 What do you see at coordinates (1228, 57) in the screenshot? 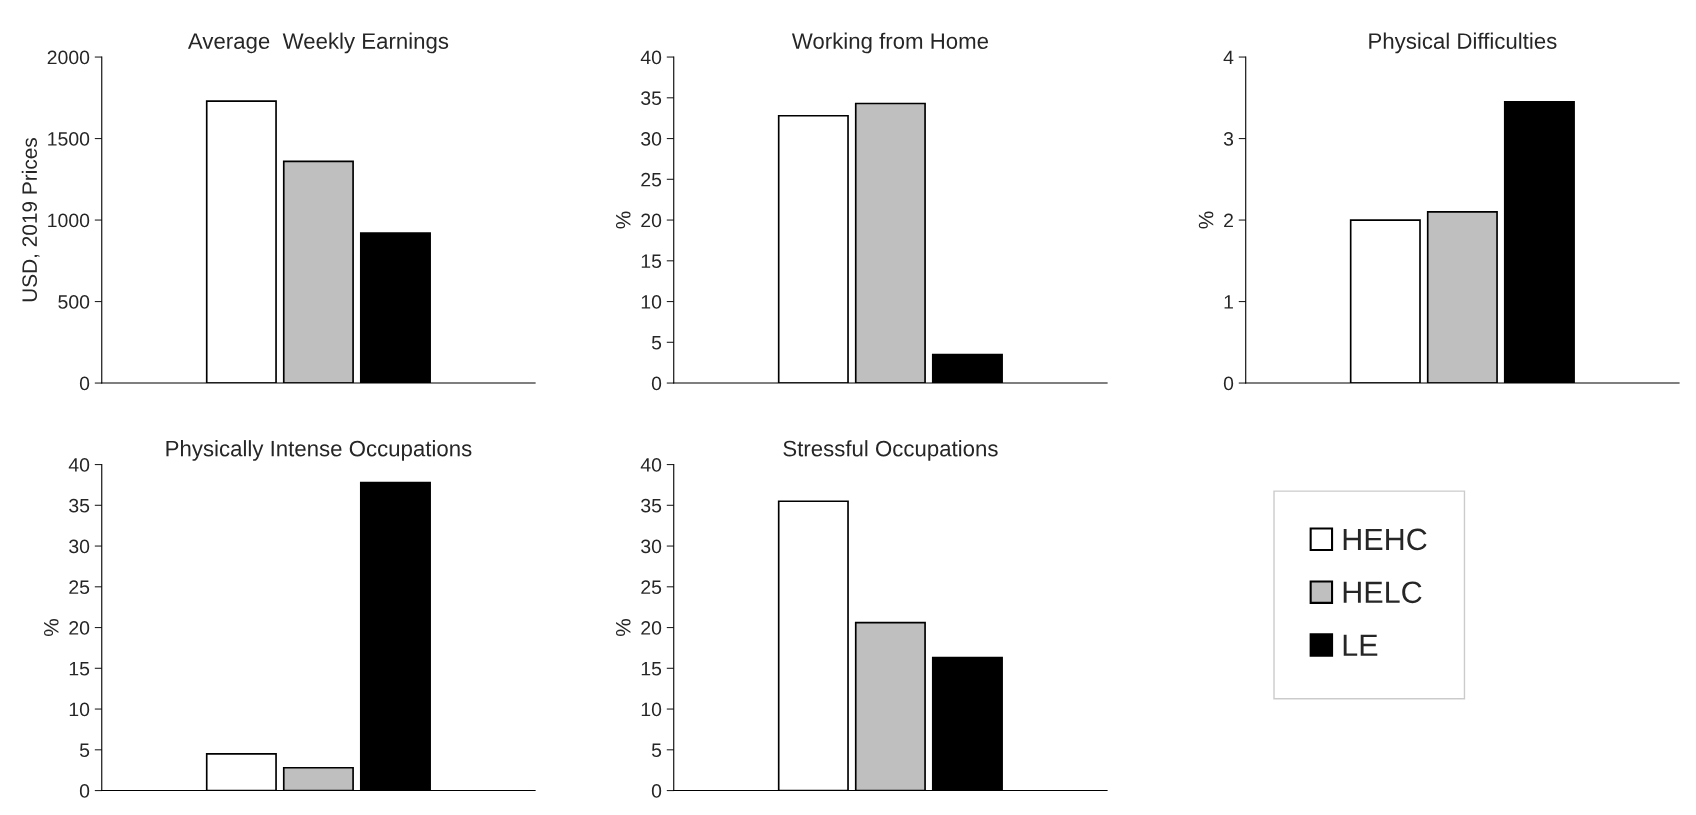
I see `y-tick-label: 4` at bounding box center [1228, 57].